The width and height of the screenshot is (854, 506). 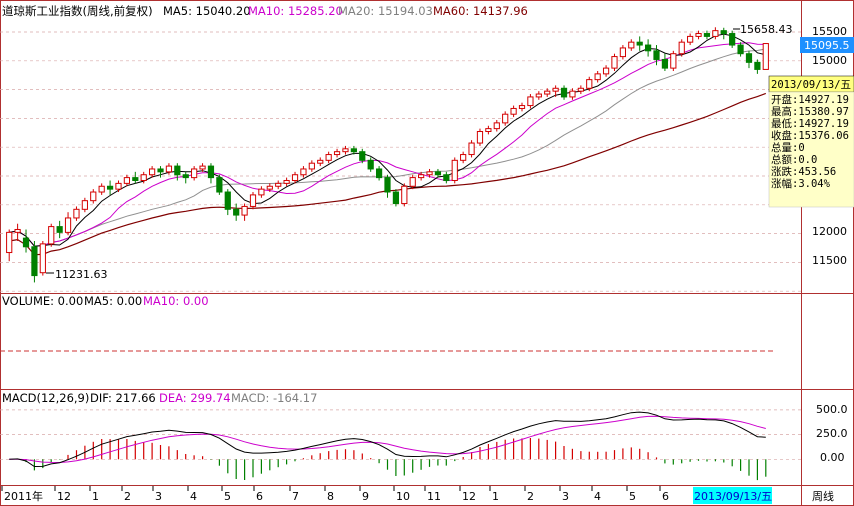 I want to click on date-label: 9, so click(x=365, y=496).